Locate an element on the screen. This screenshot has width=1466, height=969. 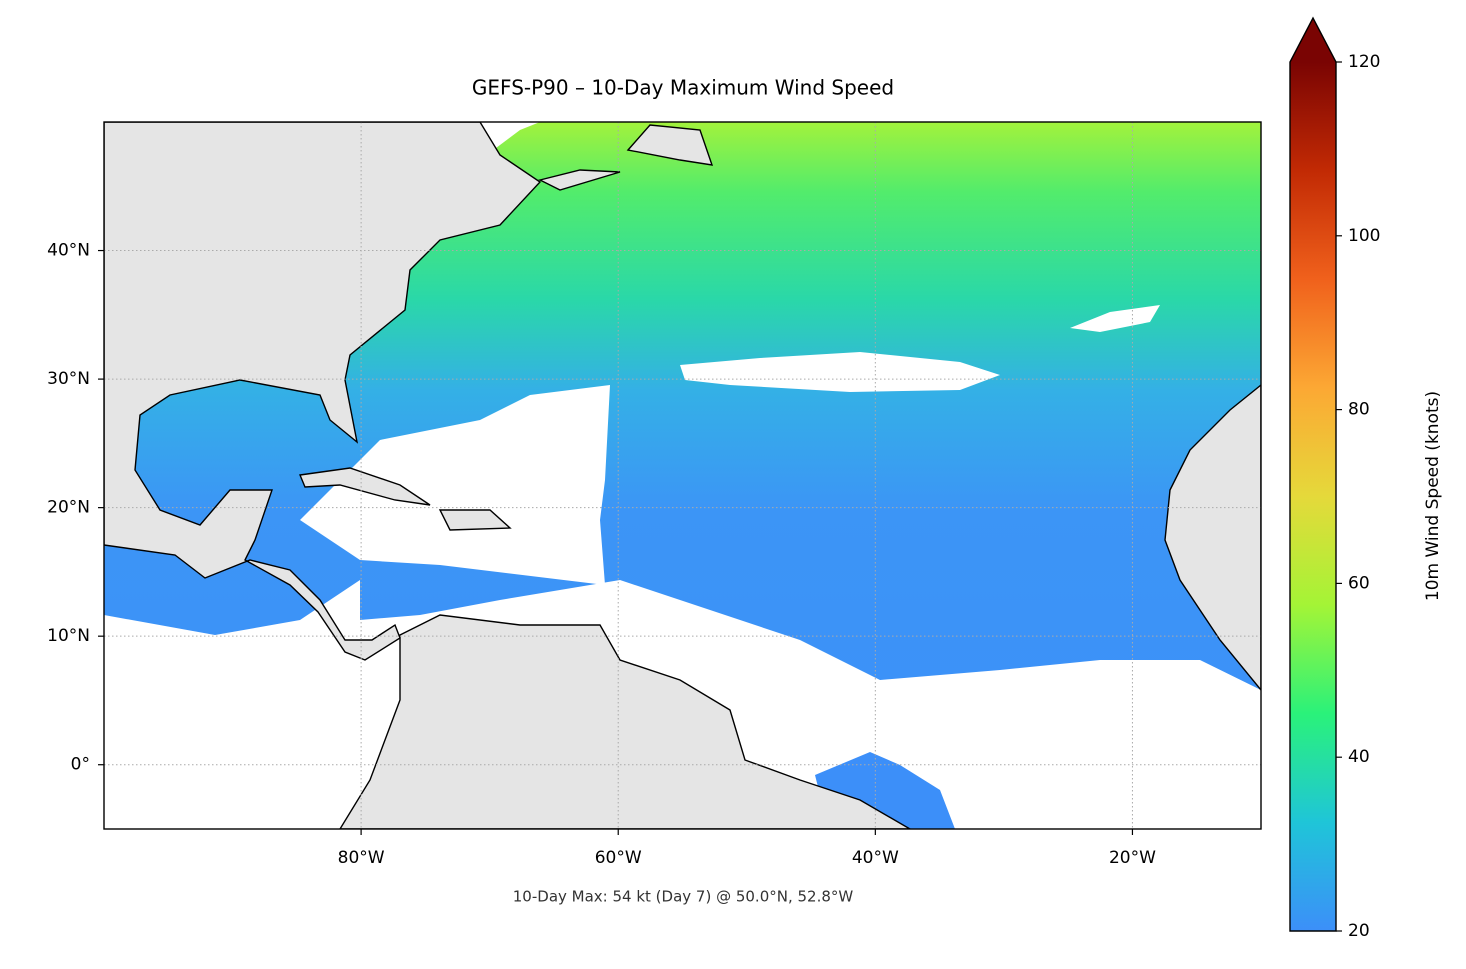
colorbar-frame is located at coordinates (1313, 474).